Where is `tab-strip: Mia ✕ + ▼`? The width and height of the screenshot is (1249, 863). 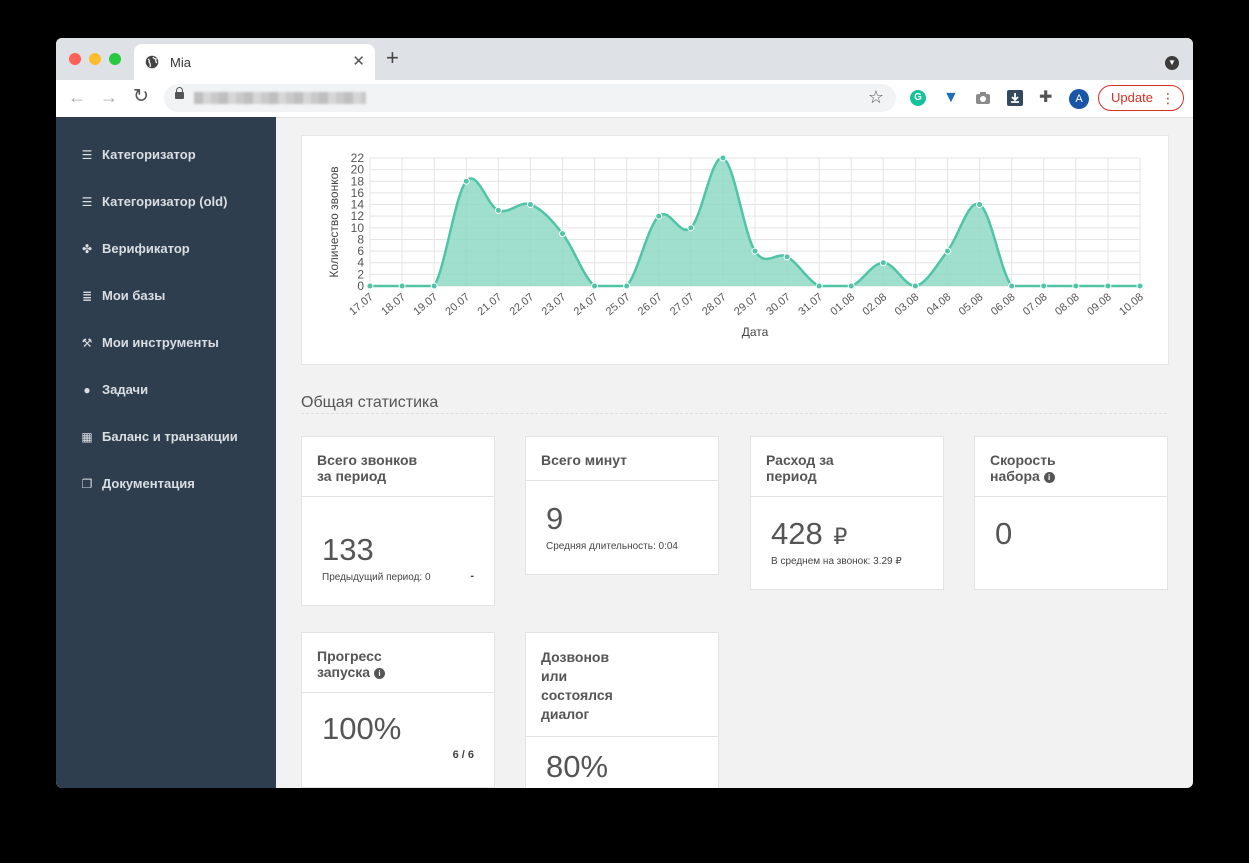
tab-strip: Mia ✕ + ▼ is located at coordinates (624, 59).